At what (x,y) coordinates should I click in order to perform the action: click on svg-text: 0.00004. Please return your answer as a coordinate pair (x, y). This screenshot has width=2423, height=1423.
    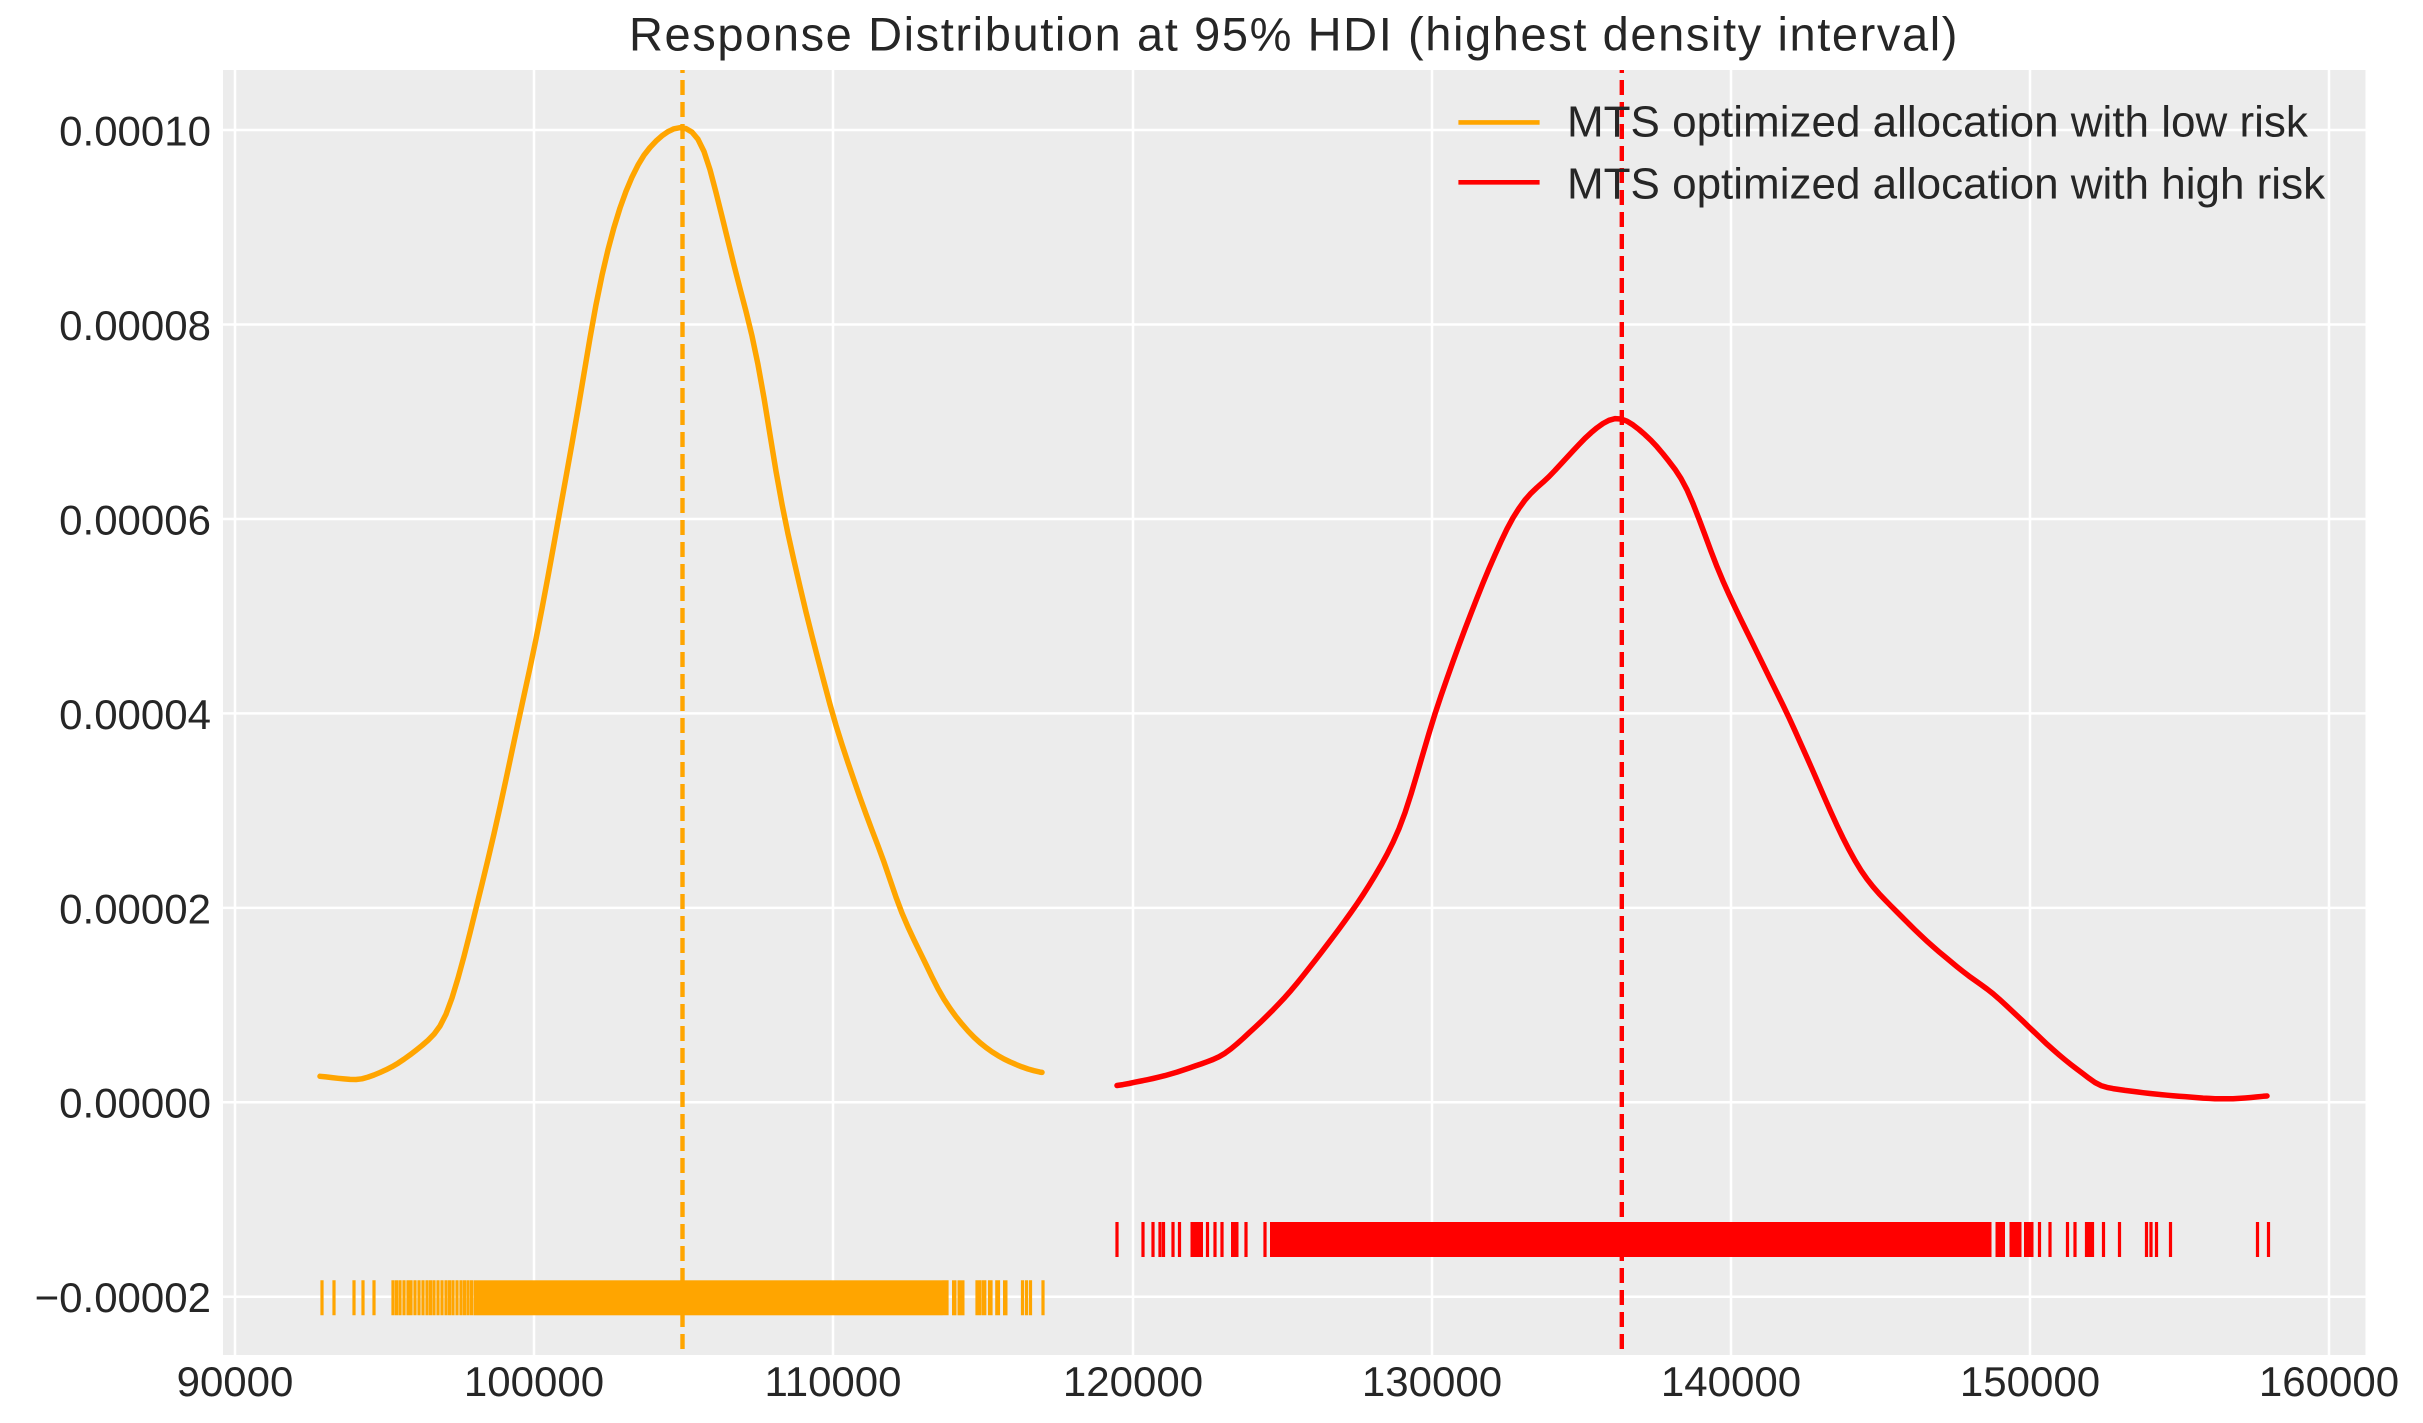
    Looking at the image, I should click on (135, 714).